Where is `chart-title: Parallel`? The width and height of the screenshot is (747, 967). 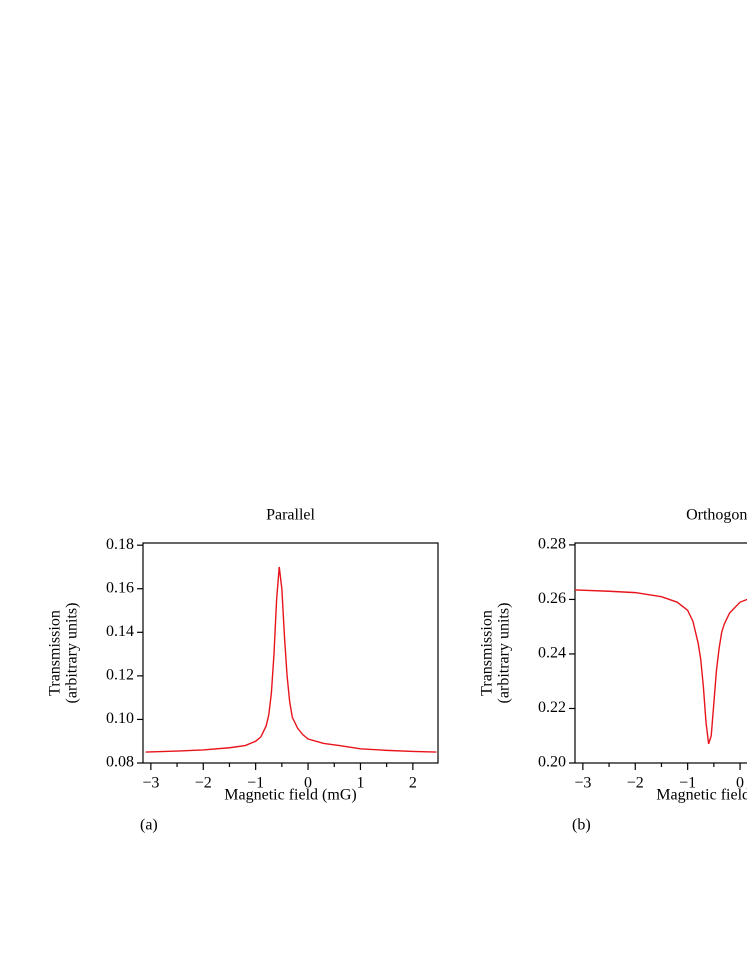 chart-title: Parallel is located at coordinates (290, 515).